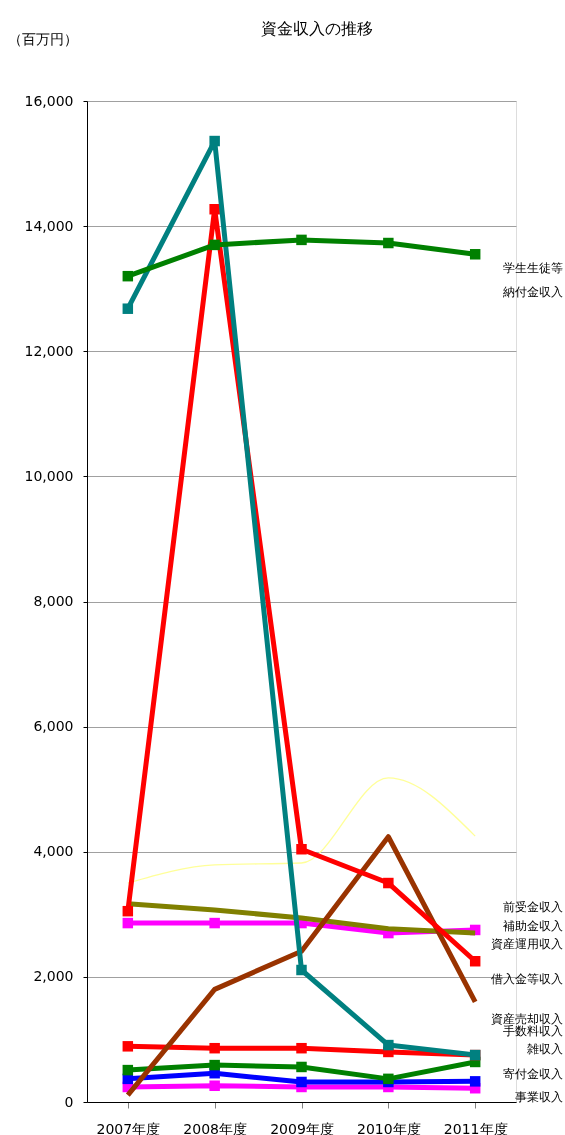 This screenshot has width=565, height=1135. Describe the element at coordinates (475, 1127) in the screenshot. I see `x-tick-label: 2011年度` at that location.